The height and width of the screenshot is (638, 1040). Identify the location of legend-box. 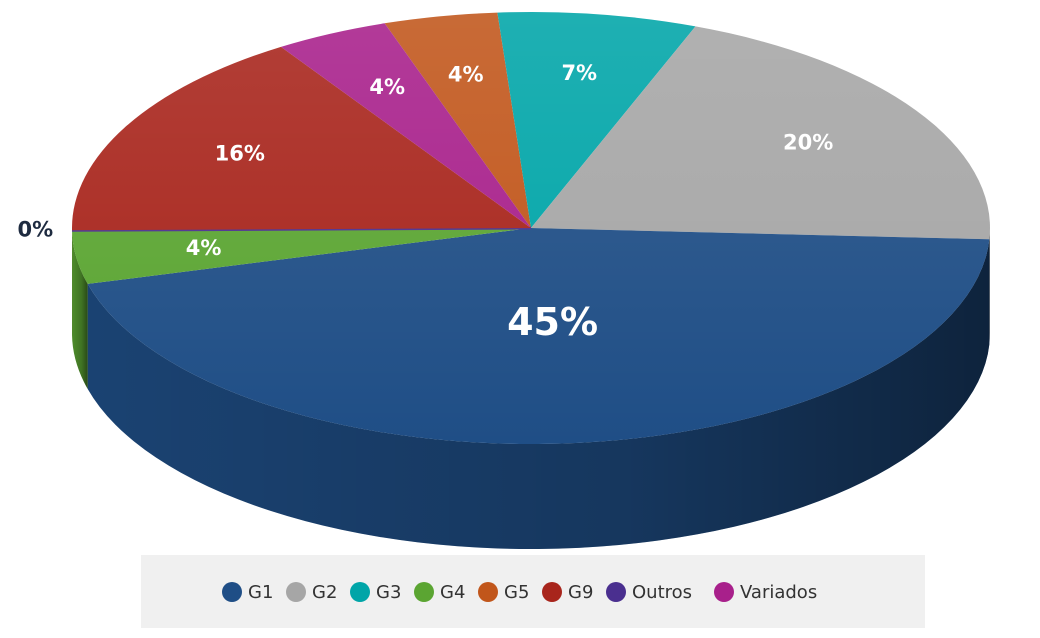
(533, 591).